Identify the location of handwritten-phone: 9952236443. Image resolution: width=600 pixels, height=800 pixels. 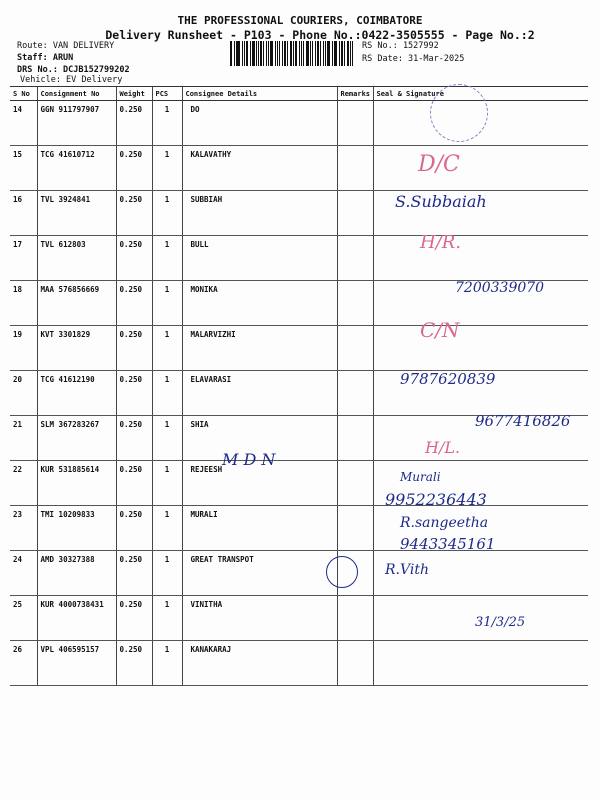
(436, 499).